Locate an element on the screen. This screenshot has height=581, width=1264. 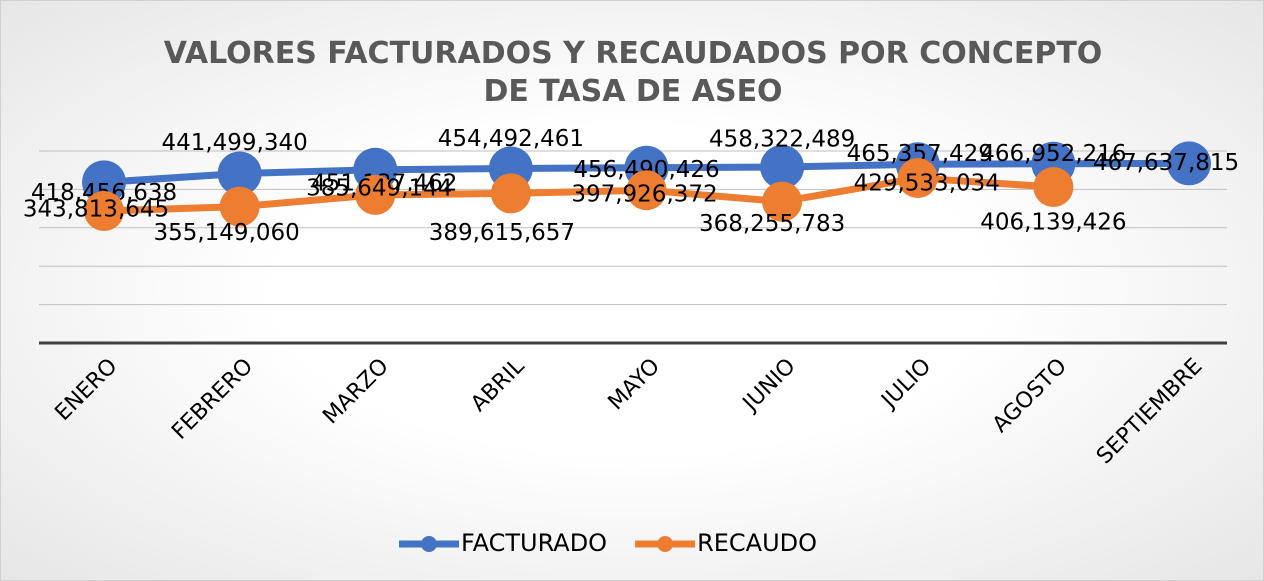
data-label: 385,649,144 is located at coordinates (379, 188).